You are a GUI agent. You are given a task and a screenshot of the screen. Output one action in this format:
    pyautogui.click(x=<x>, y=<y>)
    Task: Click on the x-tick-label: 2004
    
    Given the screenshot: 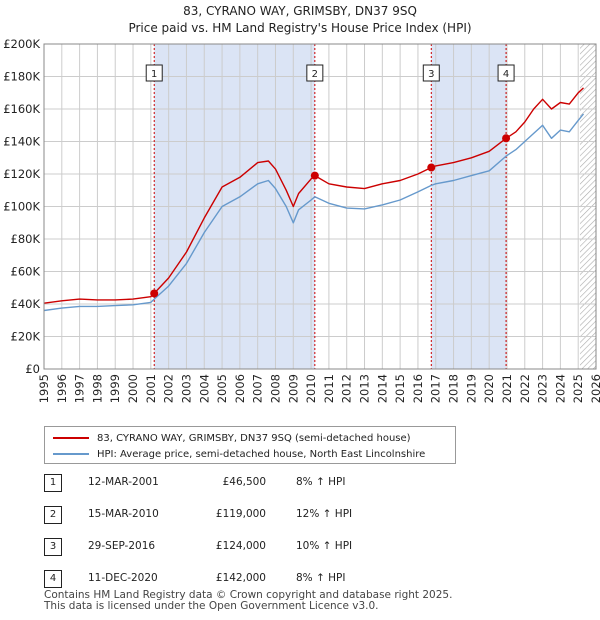 What is the action you would take?
    pyautogui.click(x=204, y=388)
    